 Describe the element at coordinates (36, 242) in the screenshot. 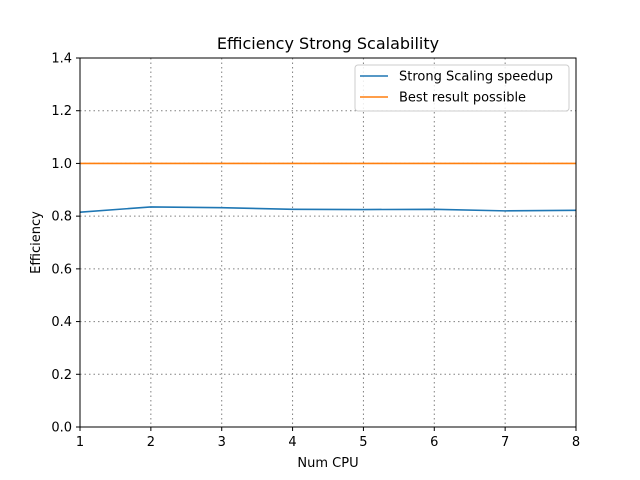

I see `y-axis-label: Efficiency` at that location.